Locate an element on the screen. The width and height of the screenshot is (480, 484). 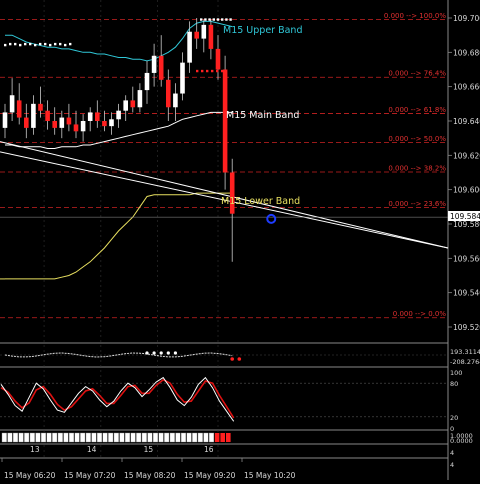
time-tick-label: 15 May 08:20 is located at coordinates (150, 475).